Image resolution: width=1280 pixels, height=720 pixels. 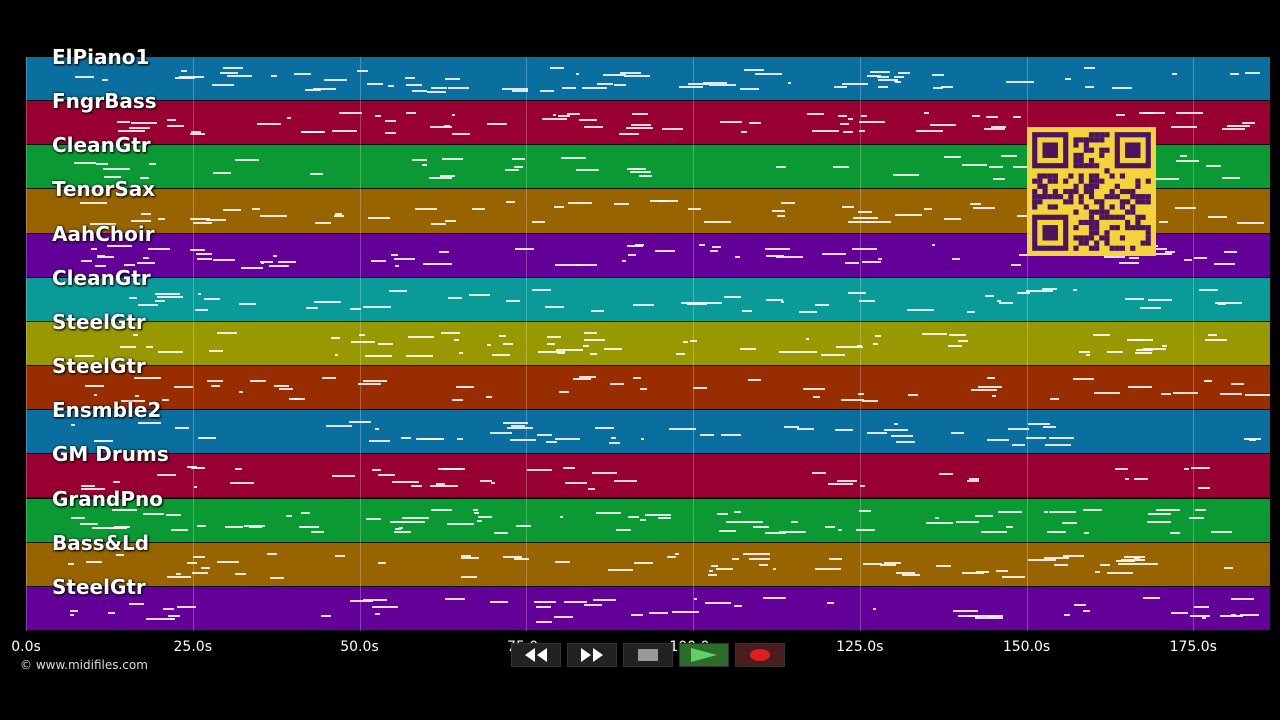 I want to click on fast-forward-icon, so click(x=592, y=655).